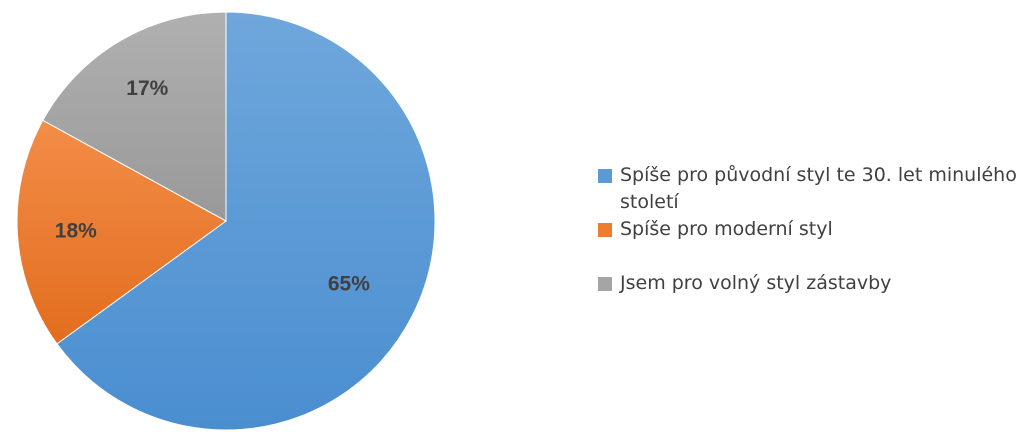 Image resolution: width=1027 pixels, height=432 pixels. What do you see at coordinates (605, 284) in the screenshot?
I see `legend-swatch-gray` at bounding box center [605, 284].